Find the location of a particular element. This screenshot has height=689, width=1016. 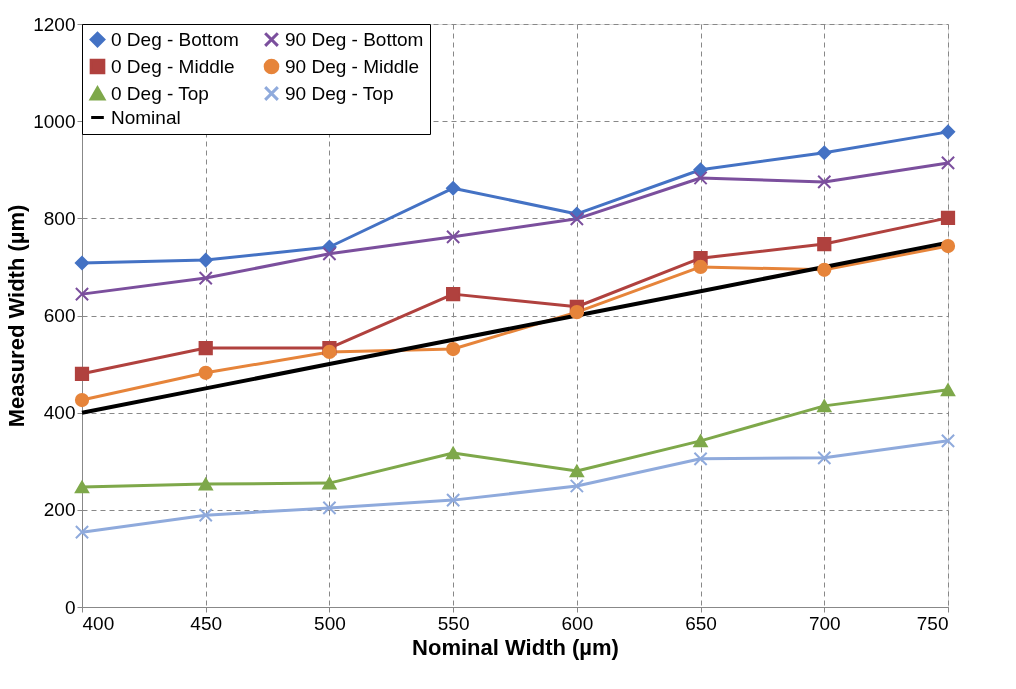

legend-label: 0 Deg - Top is located at coordinates (160, 93).